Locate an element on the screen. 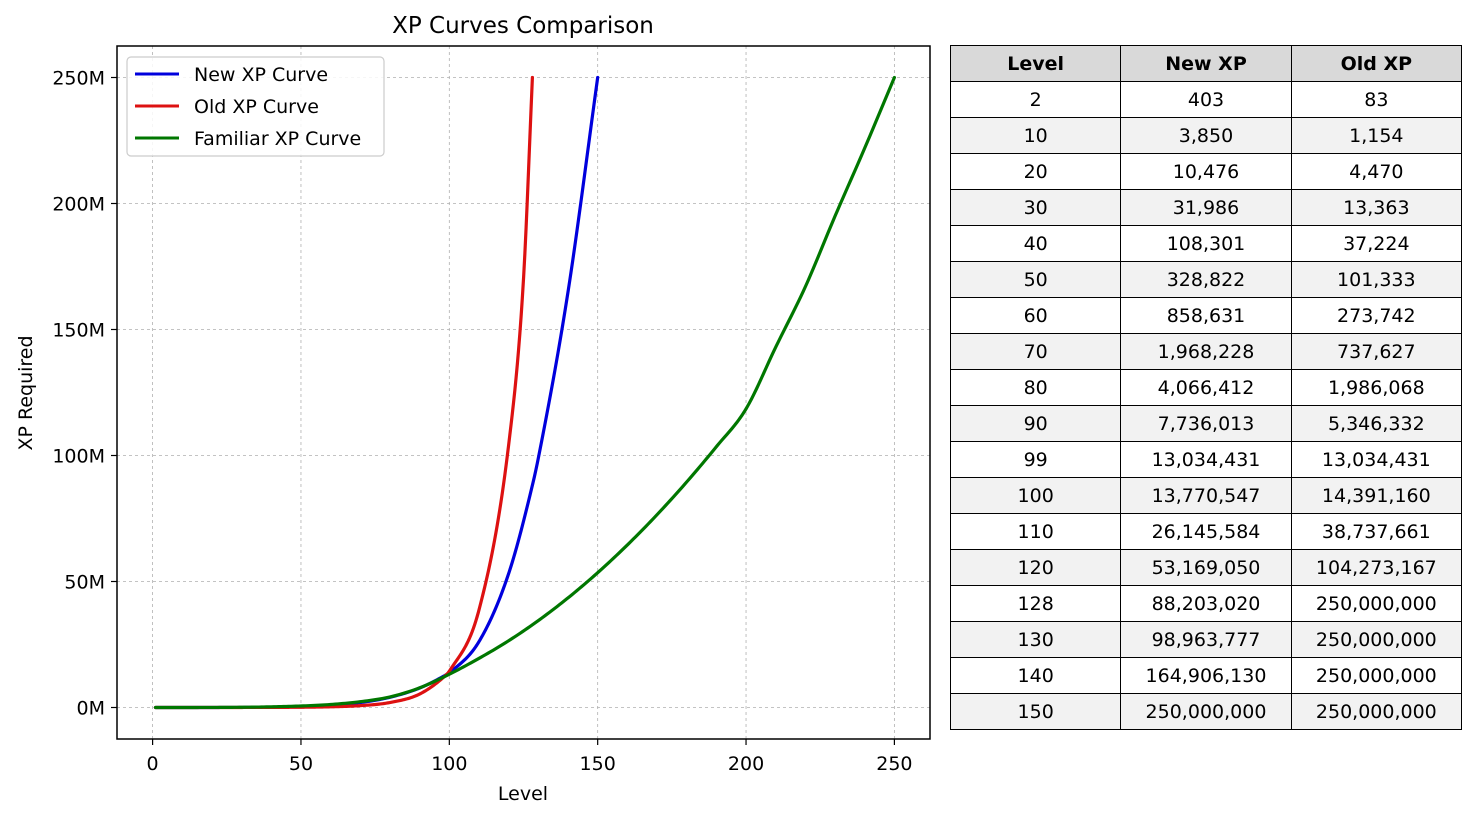 Image resolution: width=1481 pixels, height=819 pixels. cell-level: 100 is located at coordinates (1035, 495).